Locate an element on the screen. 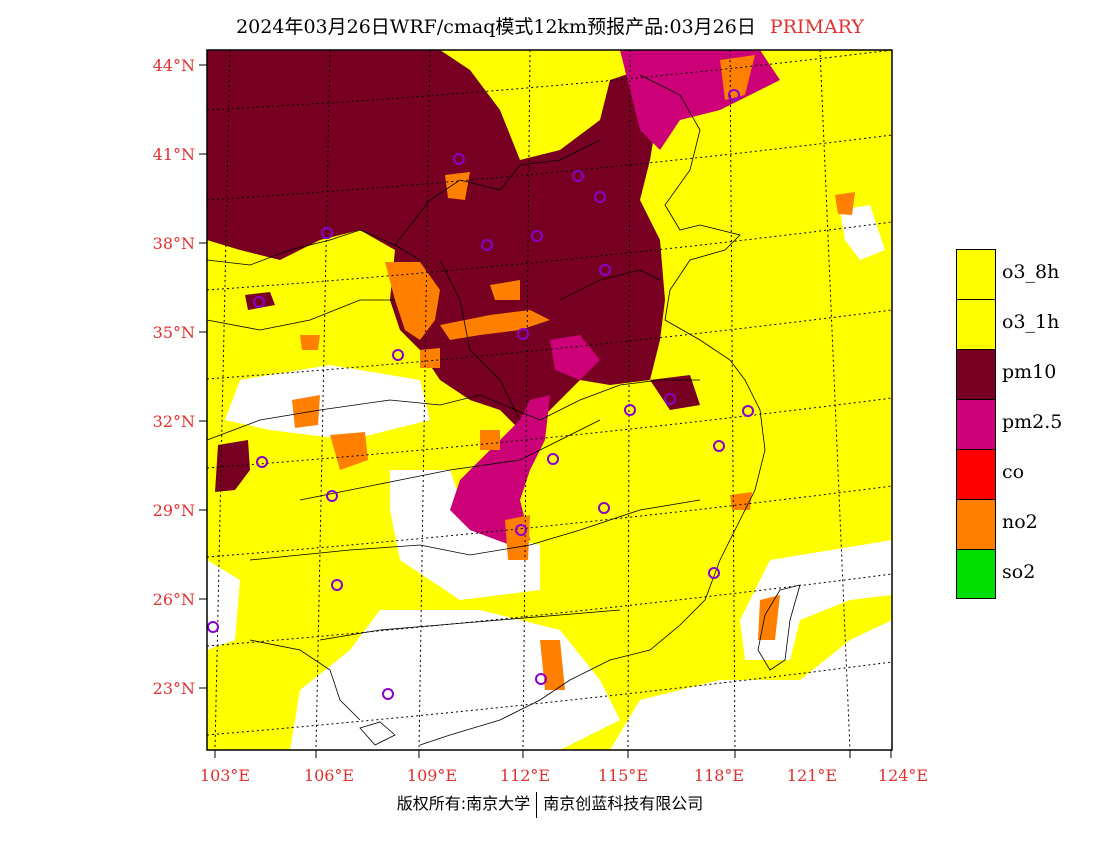  lat-ticks is located at coordinates (203, 376).